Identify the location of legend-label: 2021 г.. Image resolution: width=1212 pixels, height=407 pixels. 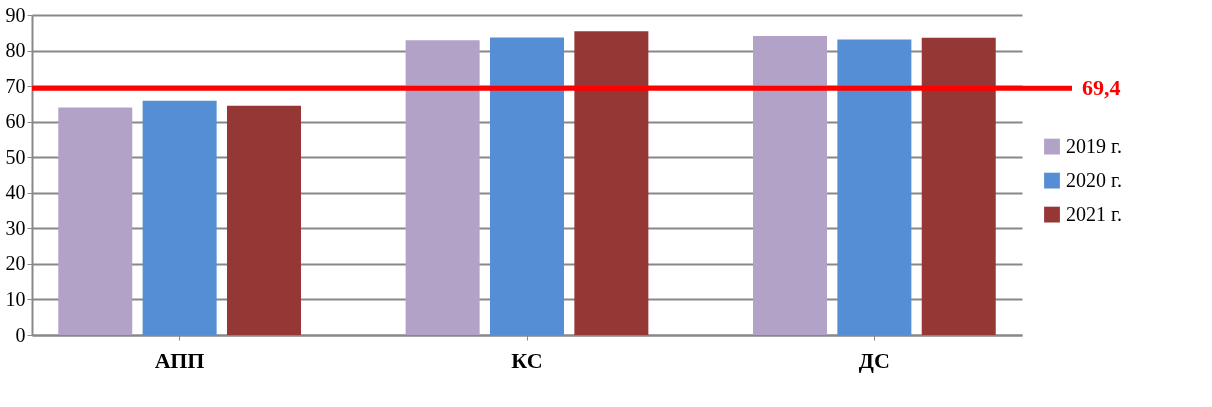
(1094, 213).